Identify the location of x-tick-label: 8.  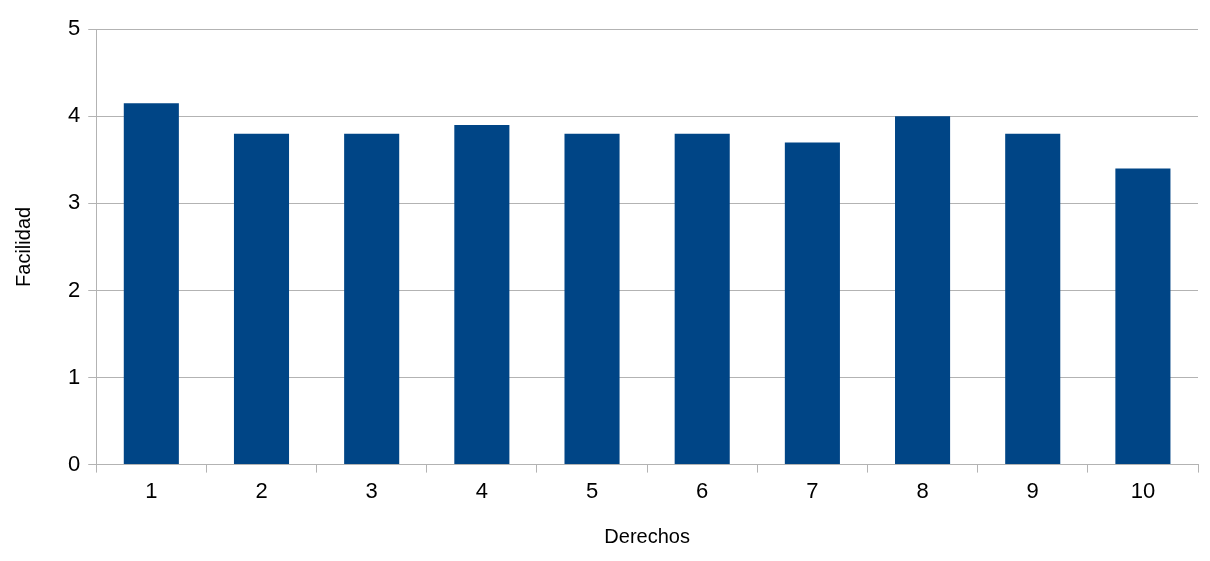
(922, 490).